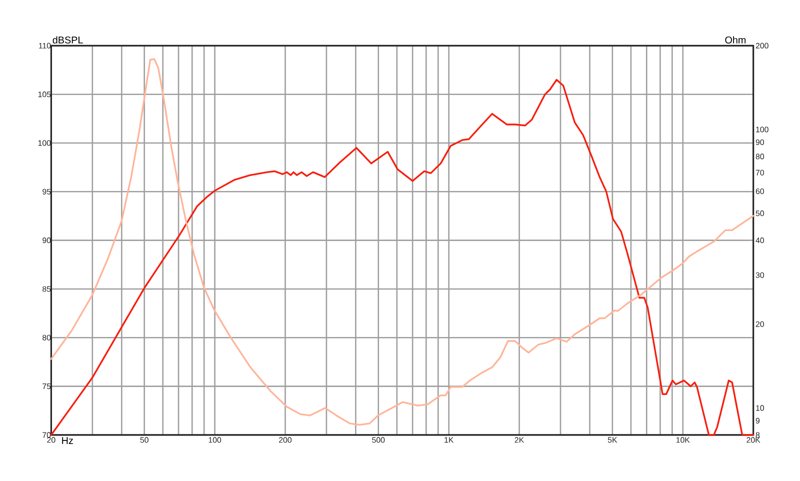 The image size is (800, 481). Describe the element at coordinates (67, 440) in the screenshot. I see `x-axis-title: Hz` at that location.